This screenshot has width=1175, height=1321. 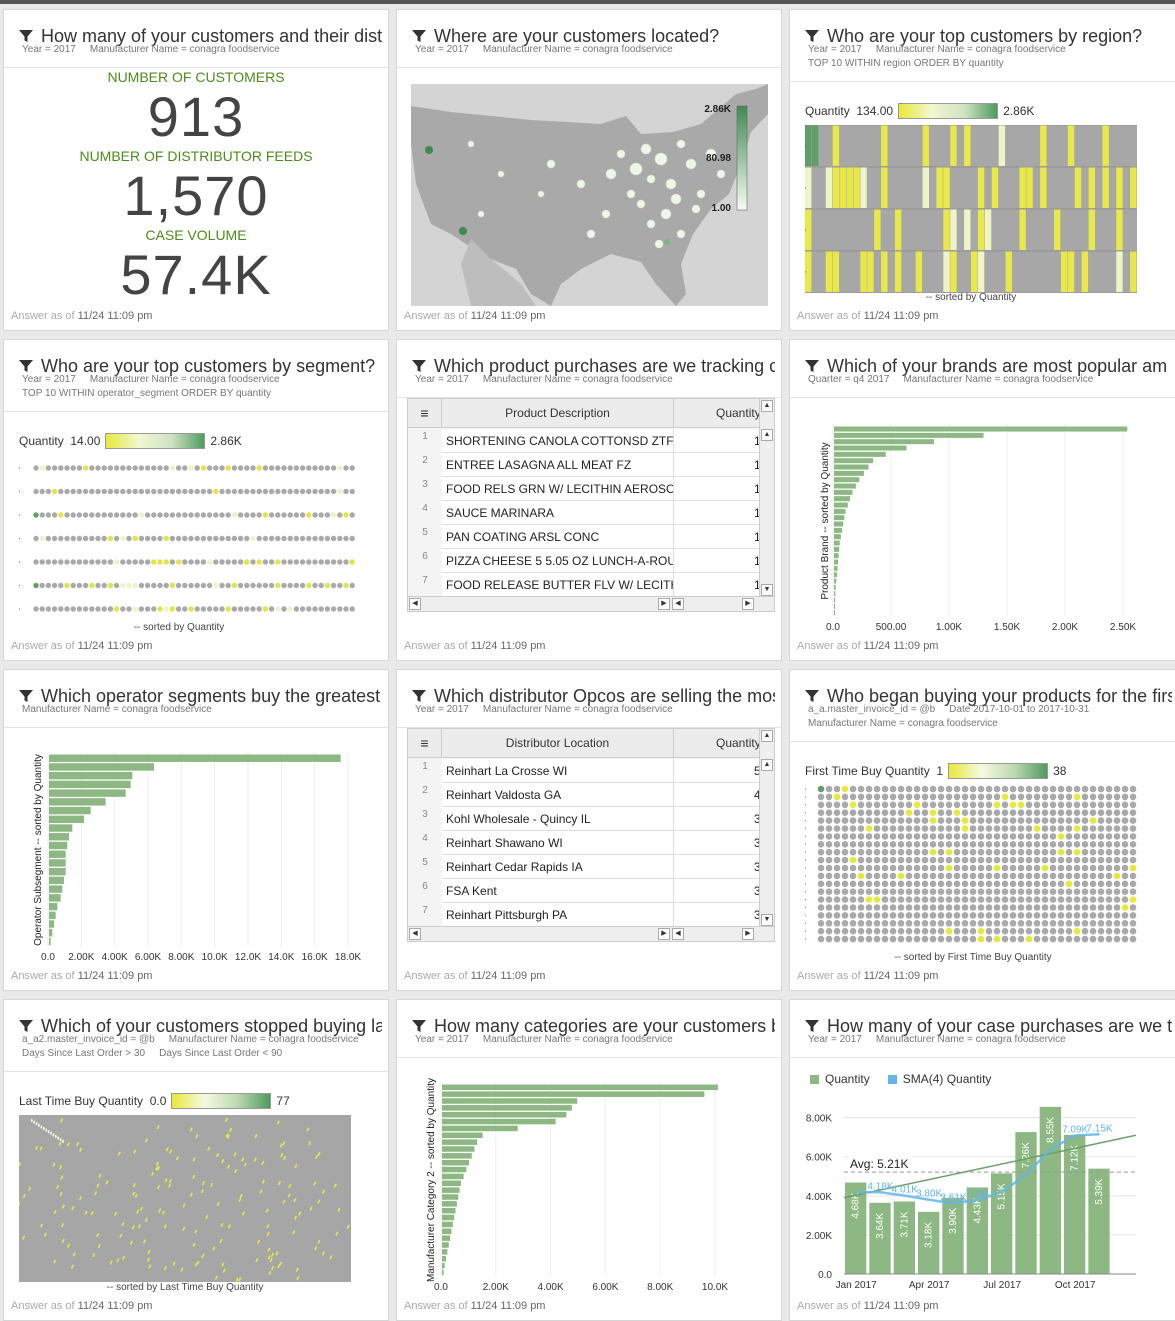 What do you see at coordinates (558, 537) in the screenshot?
I see `table-cell: PAN COATING ARSL CONC` at bounding box center [558, 537].